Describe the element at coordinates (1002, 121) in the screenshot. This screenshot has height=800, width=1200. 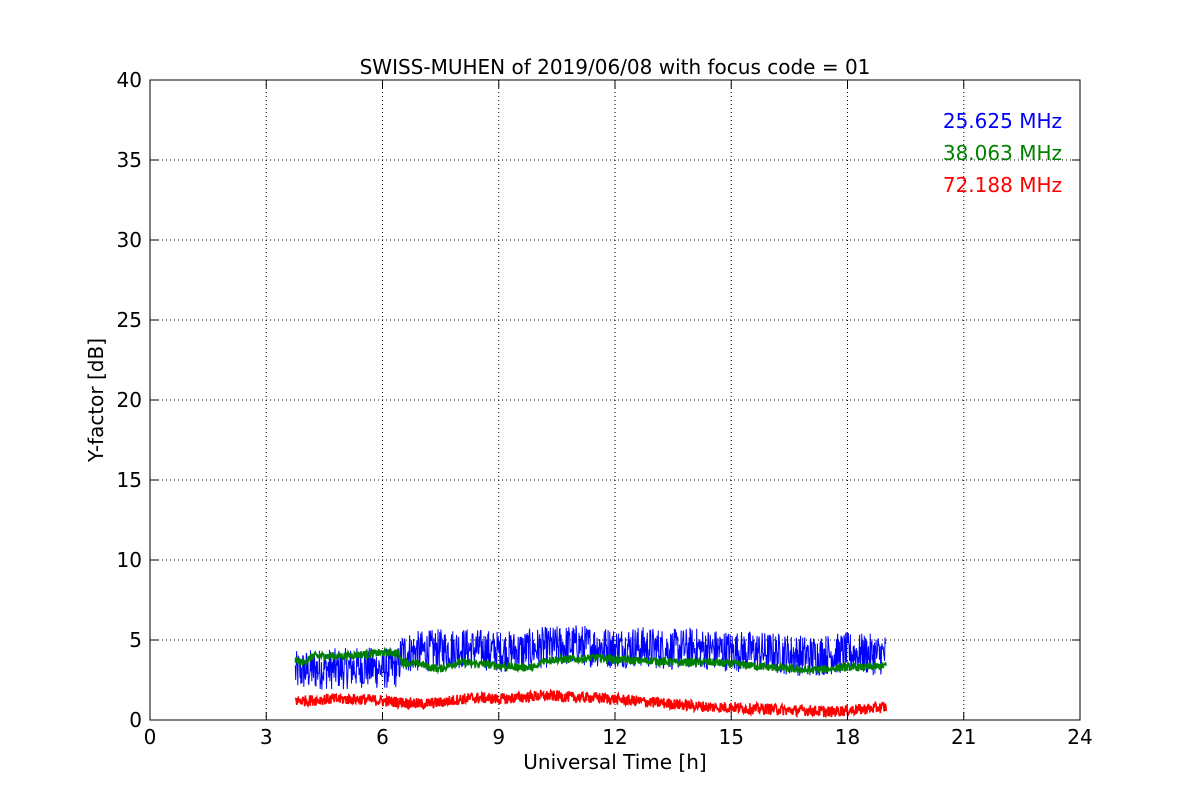
I see `legend-entry: 25.625 MHz` at that location.